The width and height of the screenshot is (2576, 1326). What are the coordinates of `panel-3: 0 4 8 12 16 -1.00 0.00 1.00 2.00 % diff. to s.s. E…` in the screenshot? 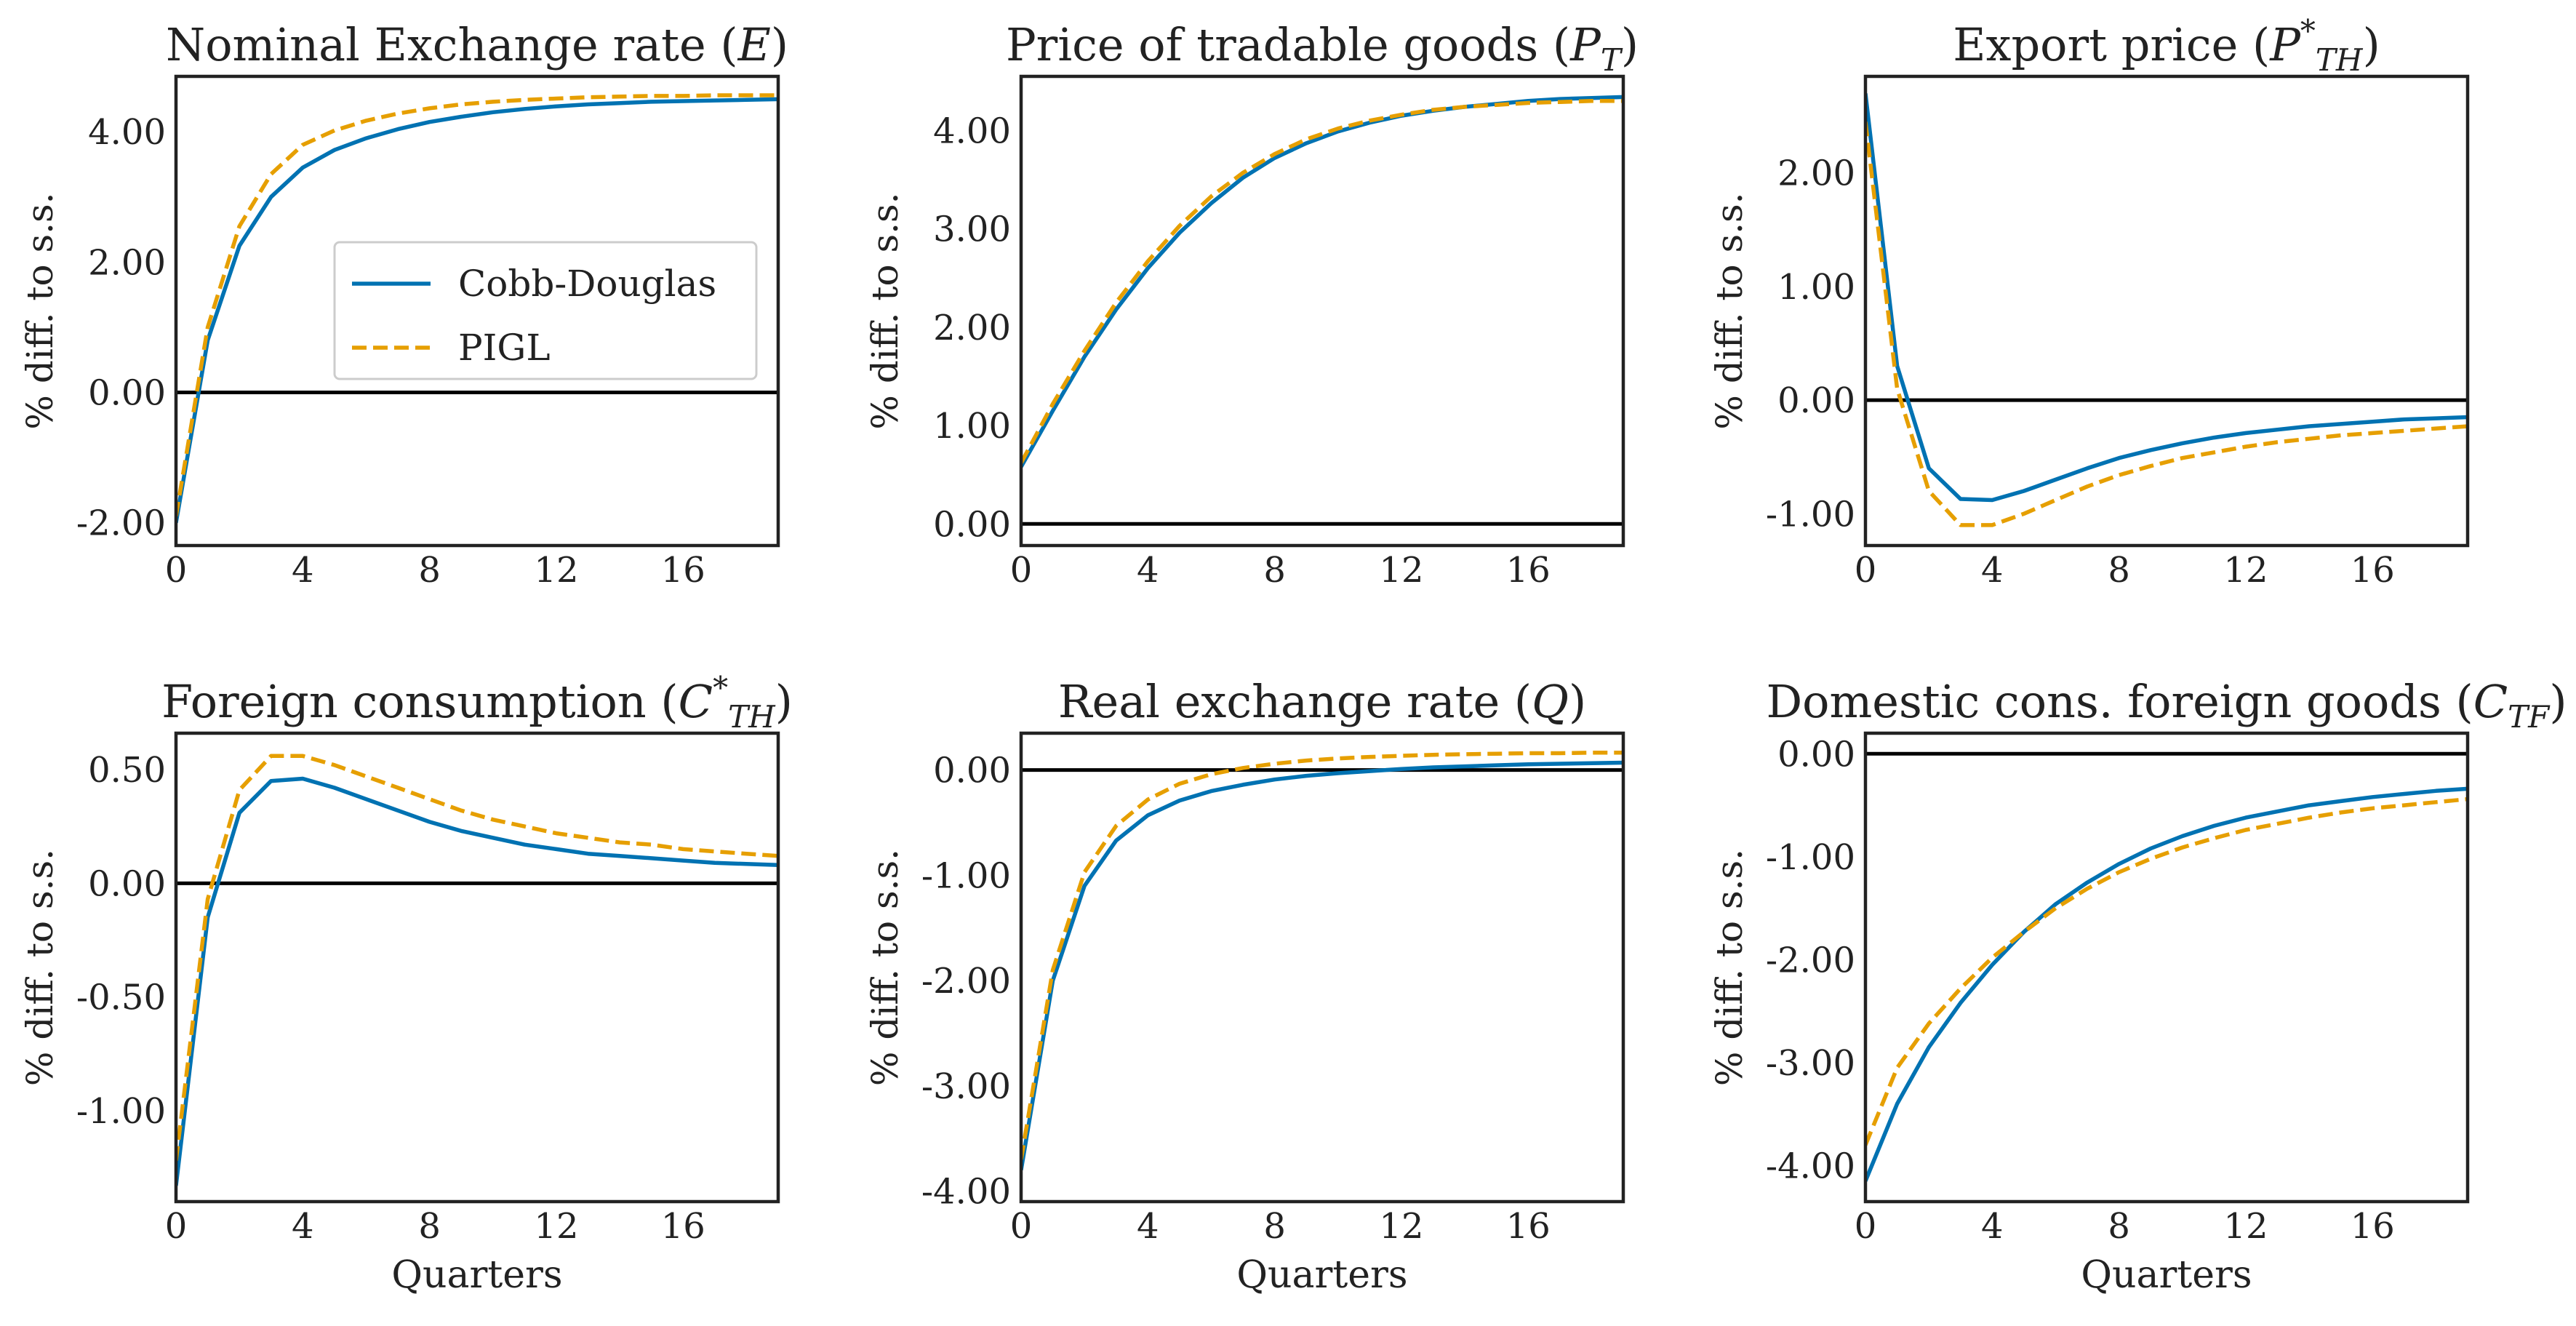 It's located at (2089, 302).